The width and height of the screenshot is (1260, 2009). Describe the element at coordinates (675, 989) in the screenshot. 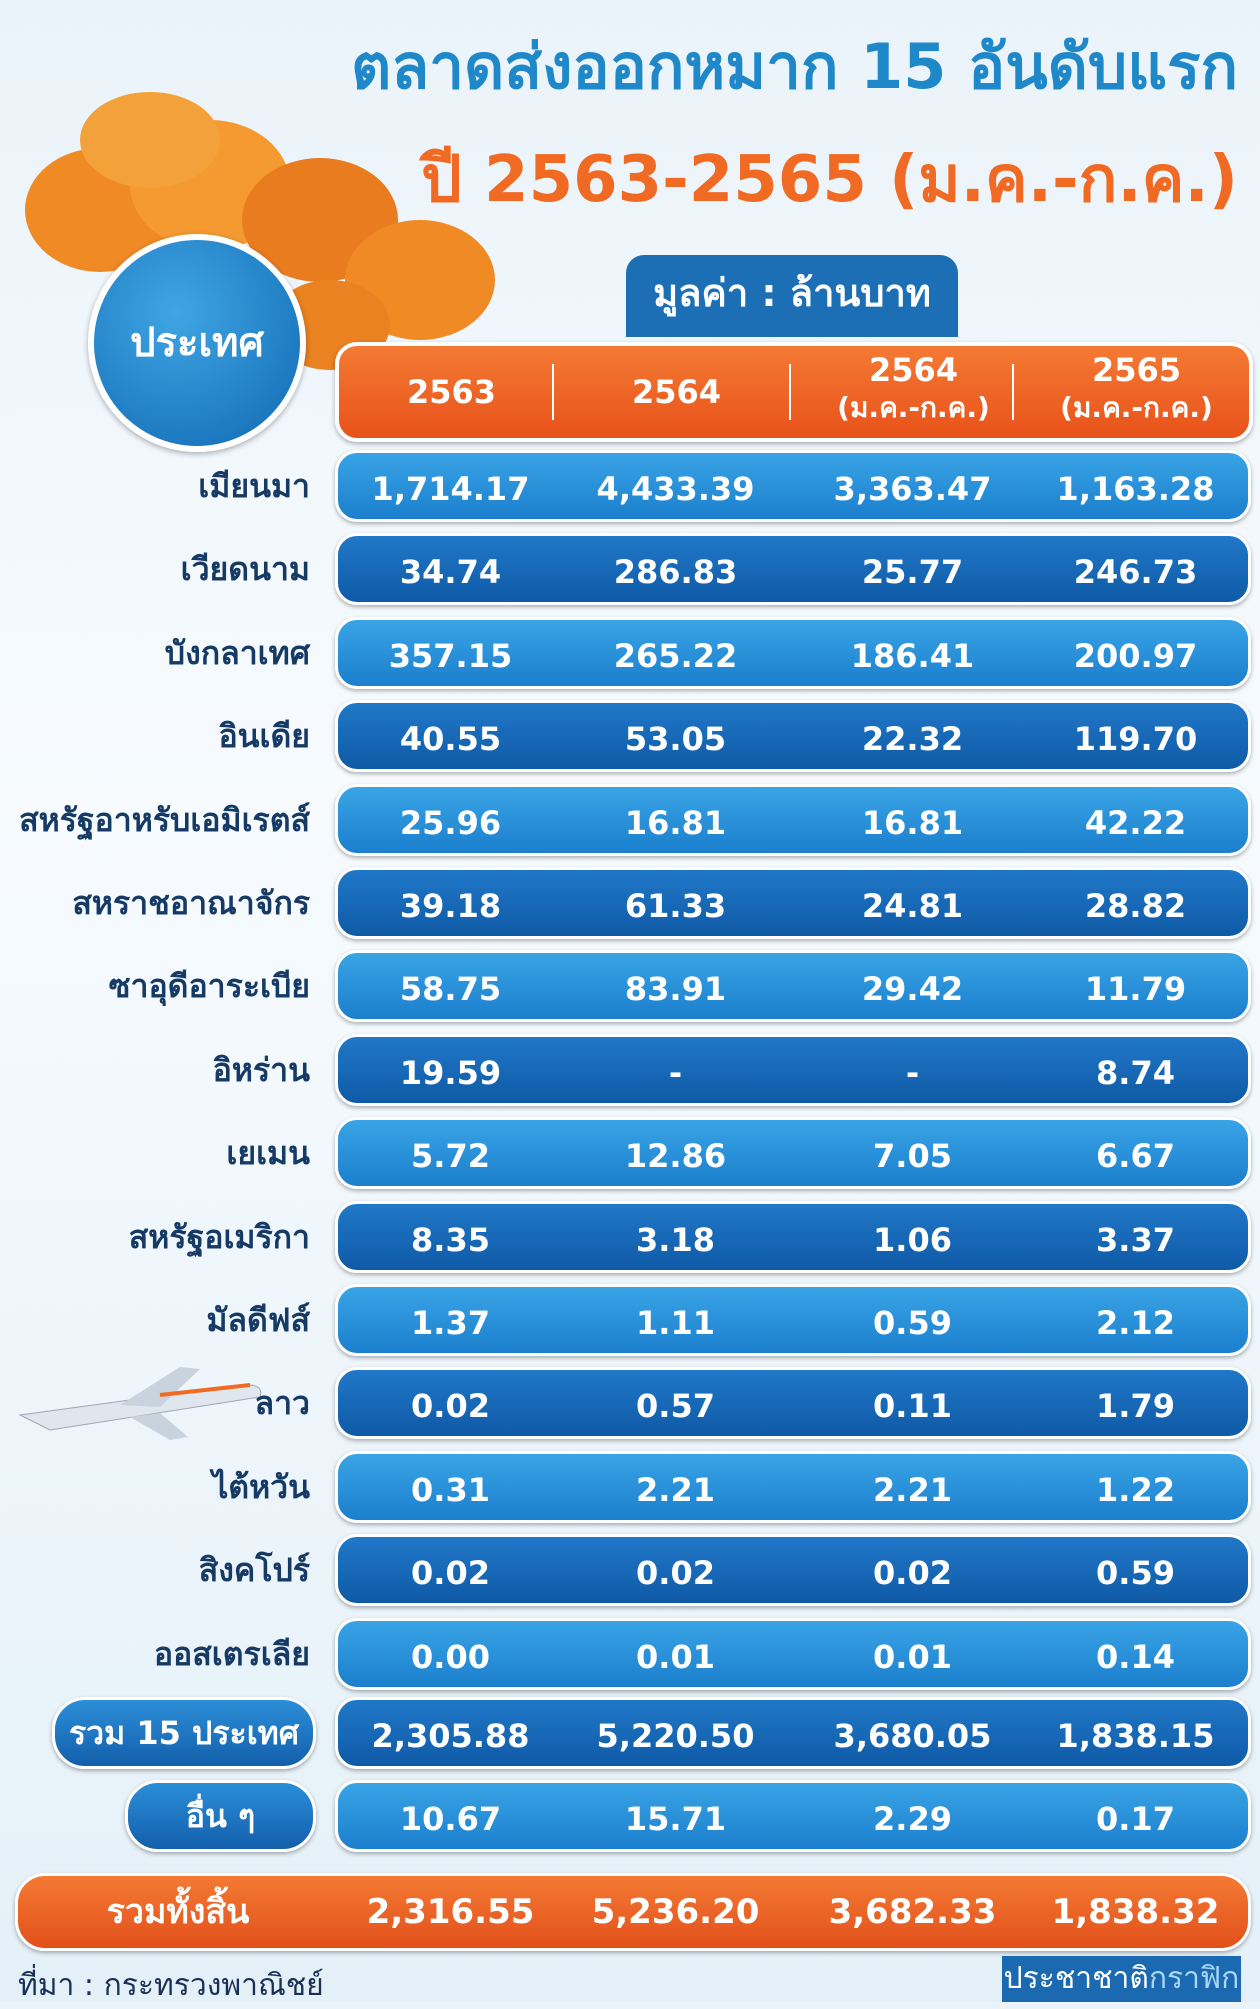

I see `value-cell: 83.91` at that location.